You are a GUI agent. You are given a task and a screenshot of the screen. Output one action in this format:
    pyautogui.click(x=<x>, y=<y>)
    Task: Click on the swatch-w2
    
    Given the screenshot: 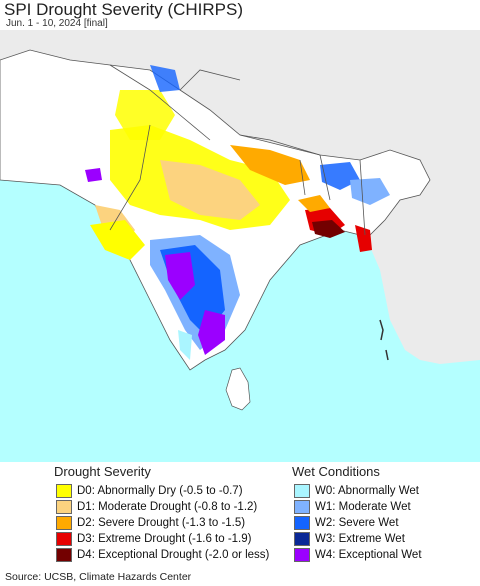 What is the action you would take?
    pyautogui.click(x=302, y=523)
    